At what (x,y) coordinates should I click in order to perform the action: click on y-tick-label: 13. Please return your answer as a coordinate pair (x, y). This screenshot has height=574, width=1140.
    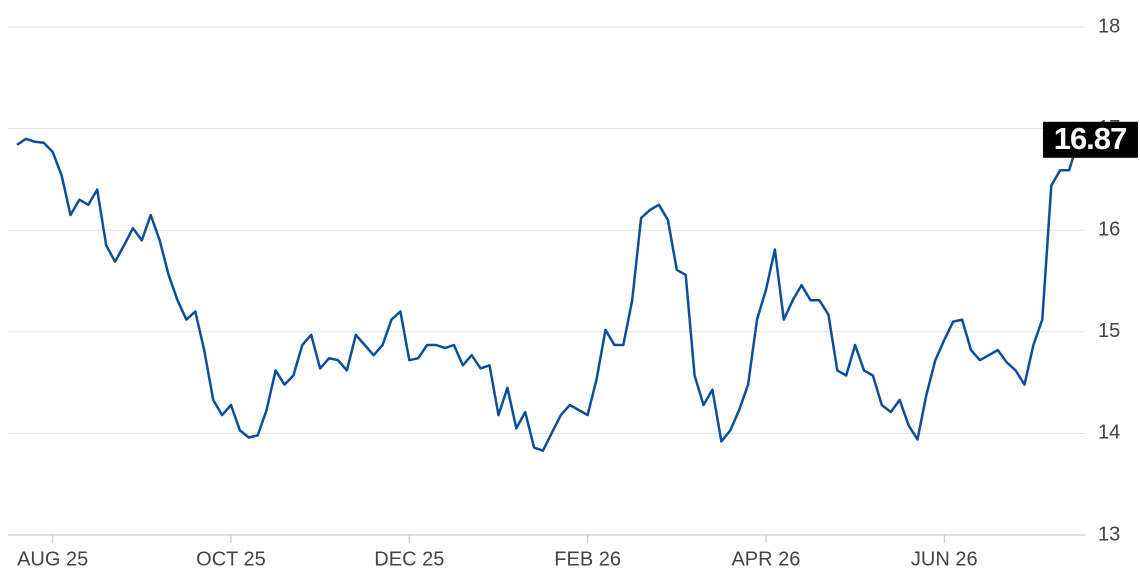
    Looking at the image, I should click on (1109, 534).